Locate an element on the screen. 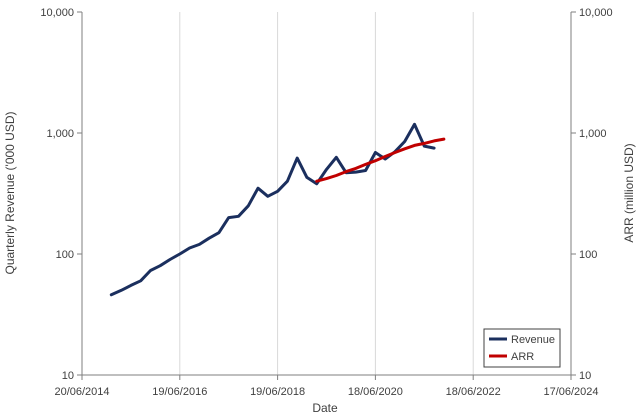  y-axis-left-ticks: 10 100 1,000 10,000 is located at coordinates (61, 194).